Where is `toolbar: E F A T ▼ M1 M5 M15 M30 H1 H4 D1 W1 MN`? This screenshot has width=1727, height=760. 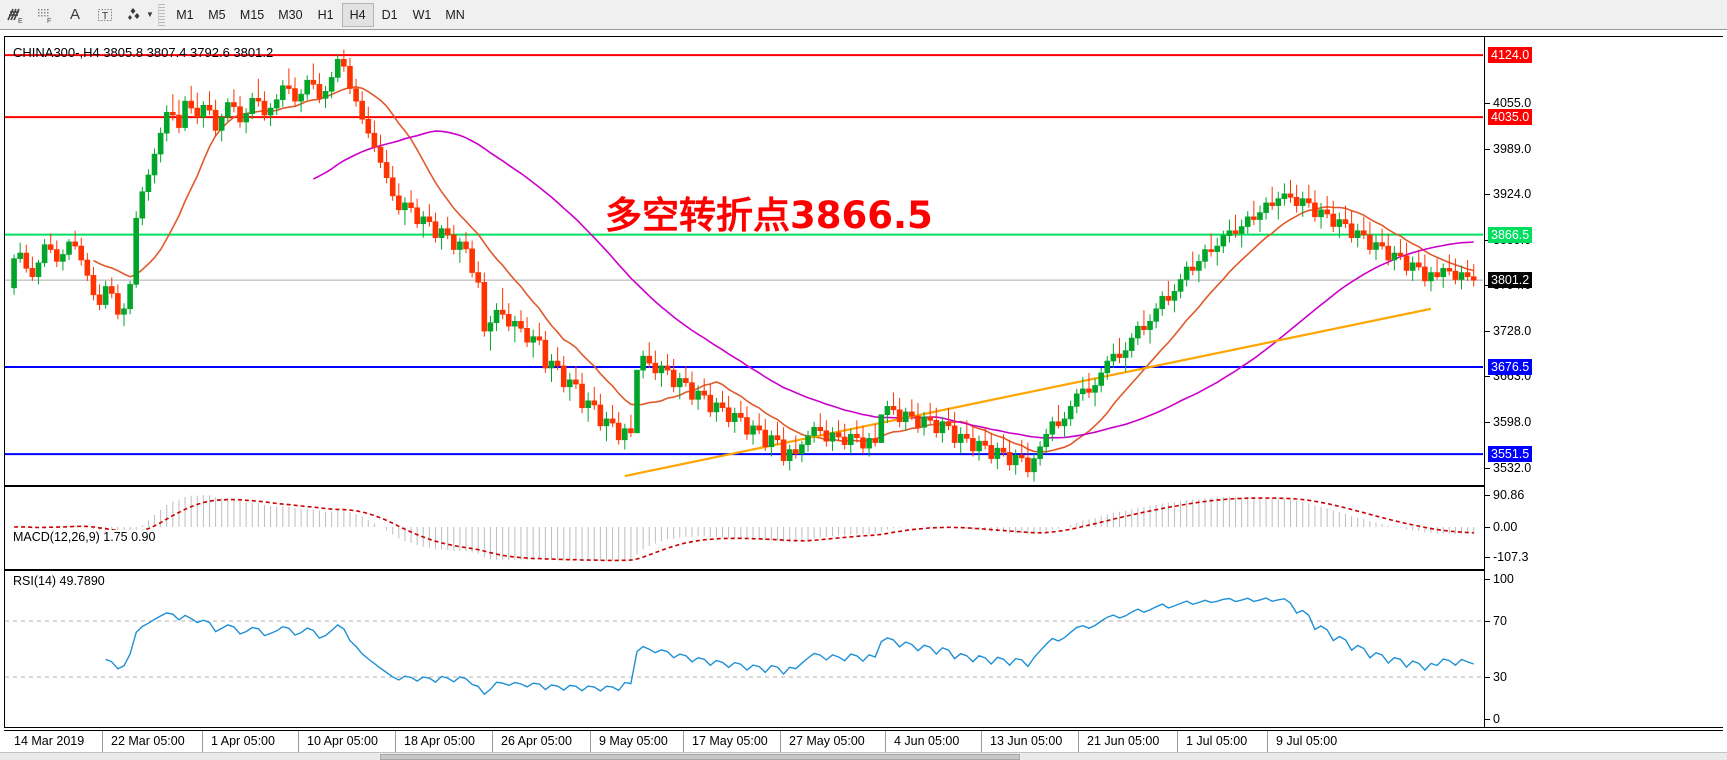
toolbar: E F A T ▼ M1 M5 M15 M30 H1 H4 D1 W1 MN is located at coordinates (863, 15).